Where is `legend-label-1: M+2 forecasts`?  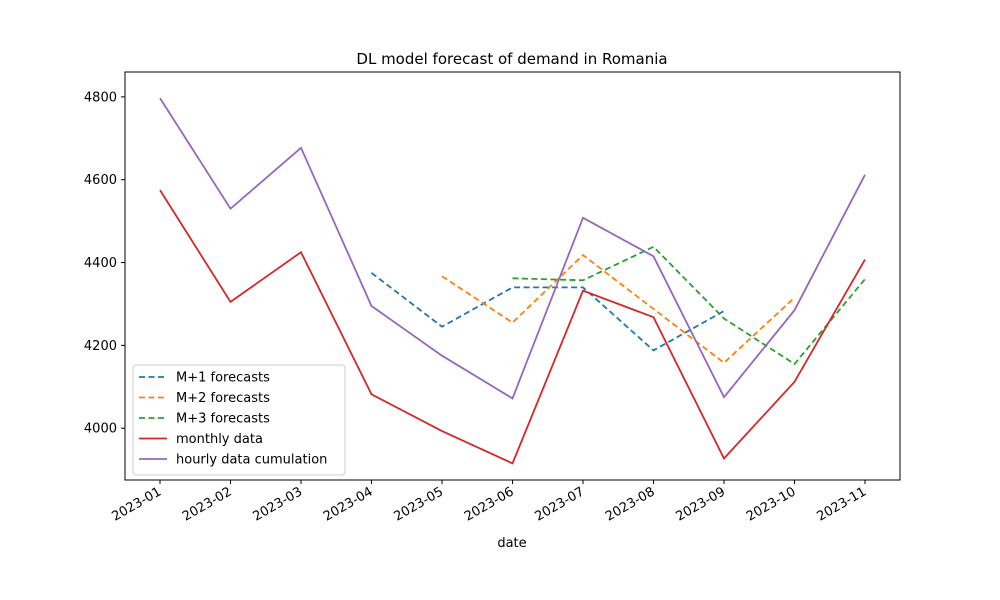
legend-label-1: M+2 forecasts is located at coordinates (223, 398).